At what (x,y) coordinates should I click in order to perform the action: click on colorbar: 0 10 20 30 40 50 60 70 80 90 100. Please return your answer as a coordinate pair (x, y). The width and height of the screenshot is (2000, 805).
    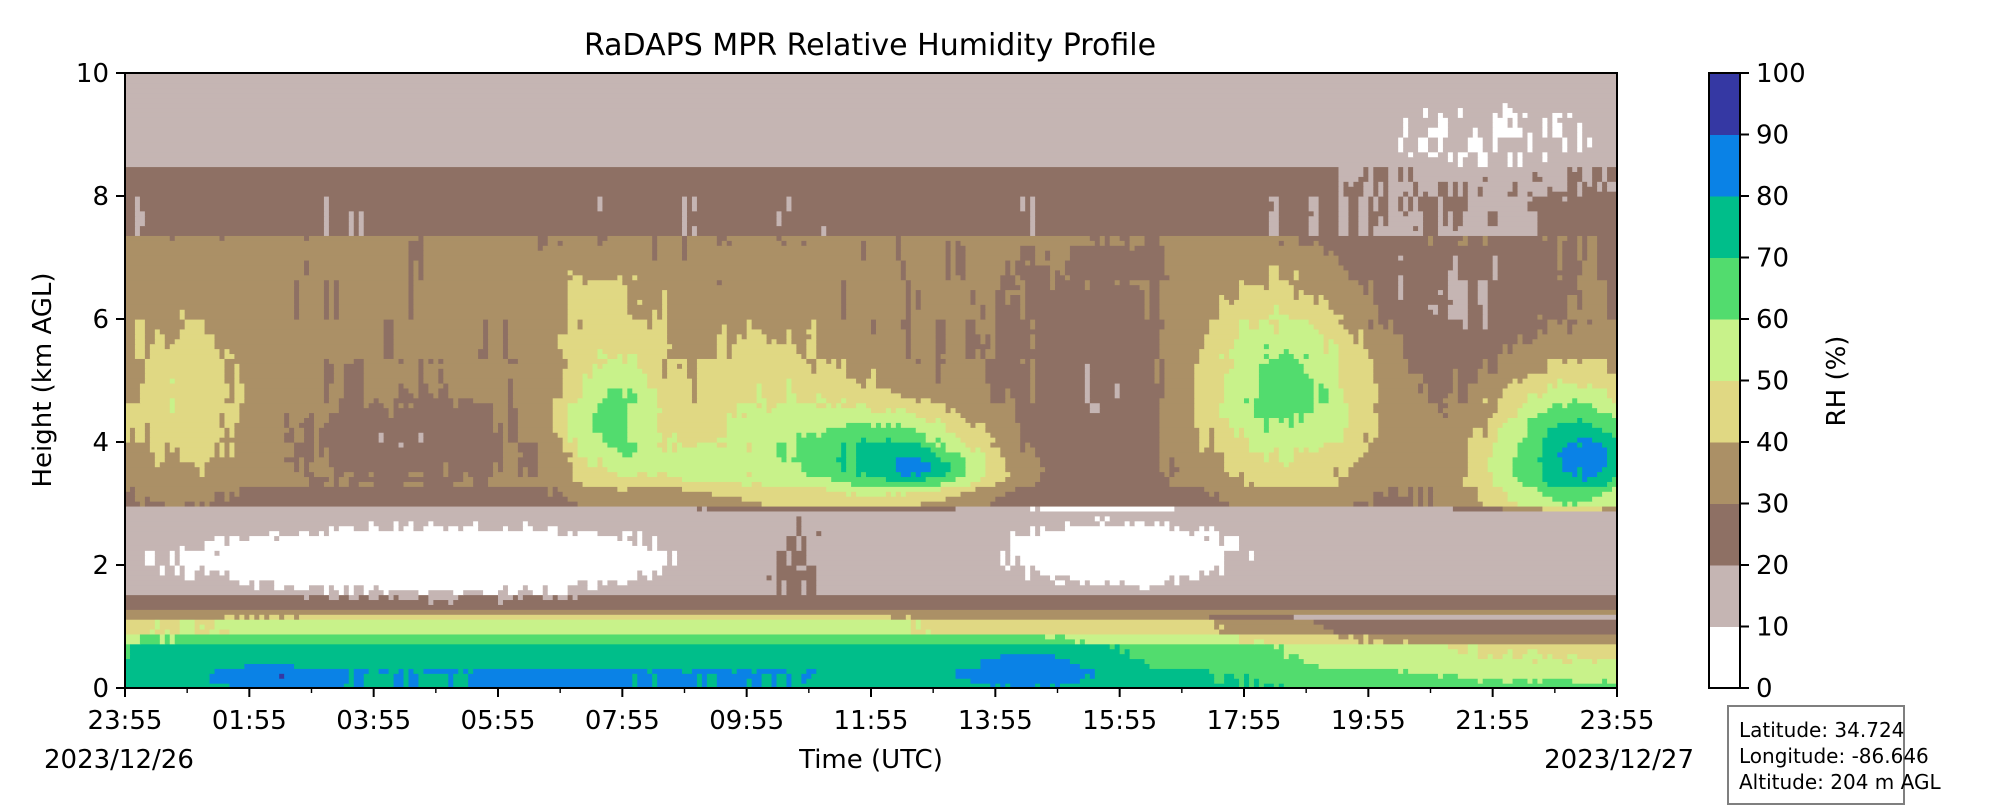
    Looking at the image, I should click on (1757, 381).